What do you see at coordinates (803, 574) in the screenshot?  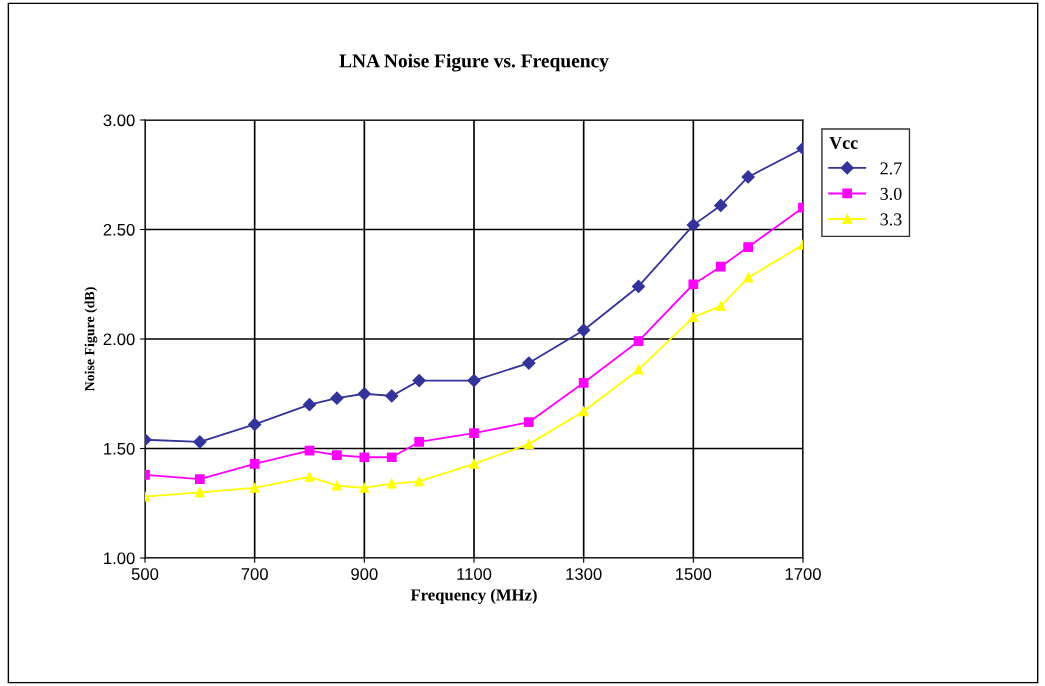 I see `x-tick-label: 1700` at bounding box center [803, 574].